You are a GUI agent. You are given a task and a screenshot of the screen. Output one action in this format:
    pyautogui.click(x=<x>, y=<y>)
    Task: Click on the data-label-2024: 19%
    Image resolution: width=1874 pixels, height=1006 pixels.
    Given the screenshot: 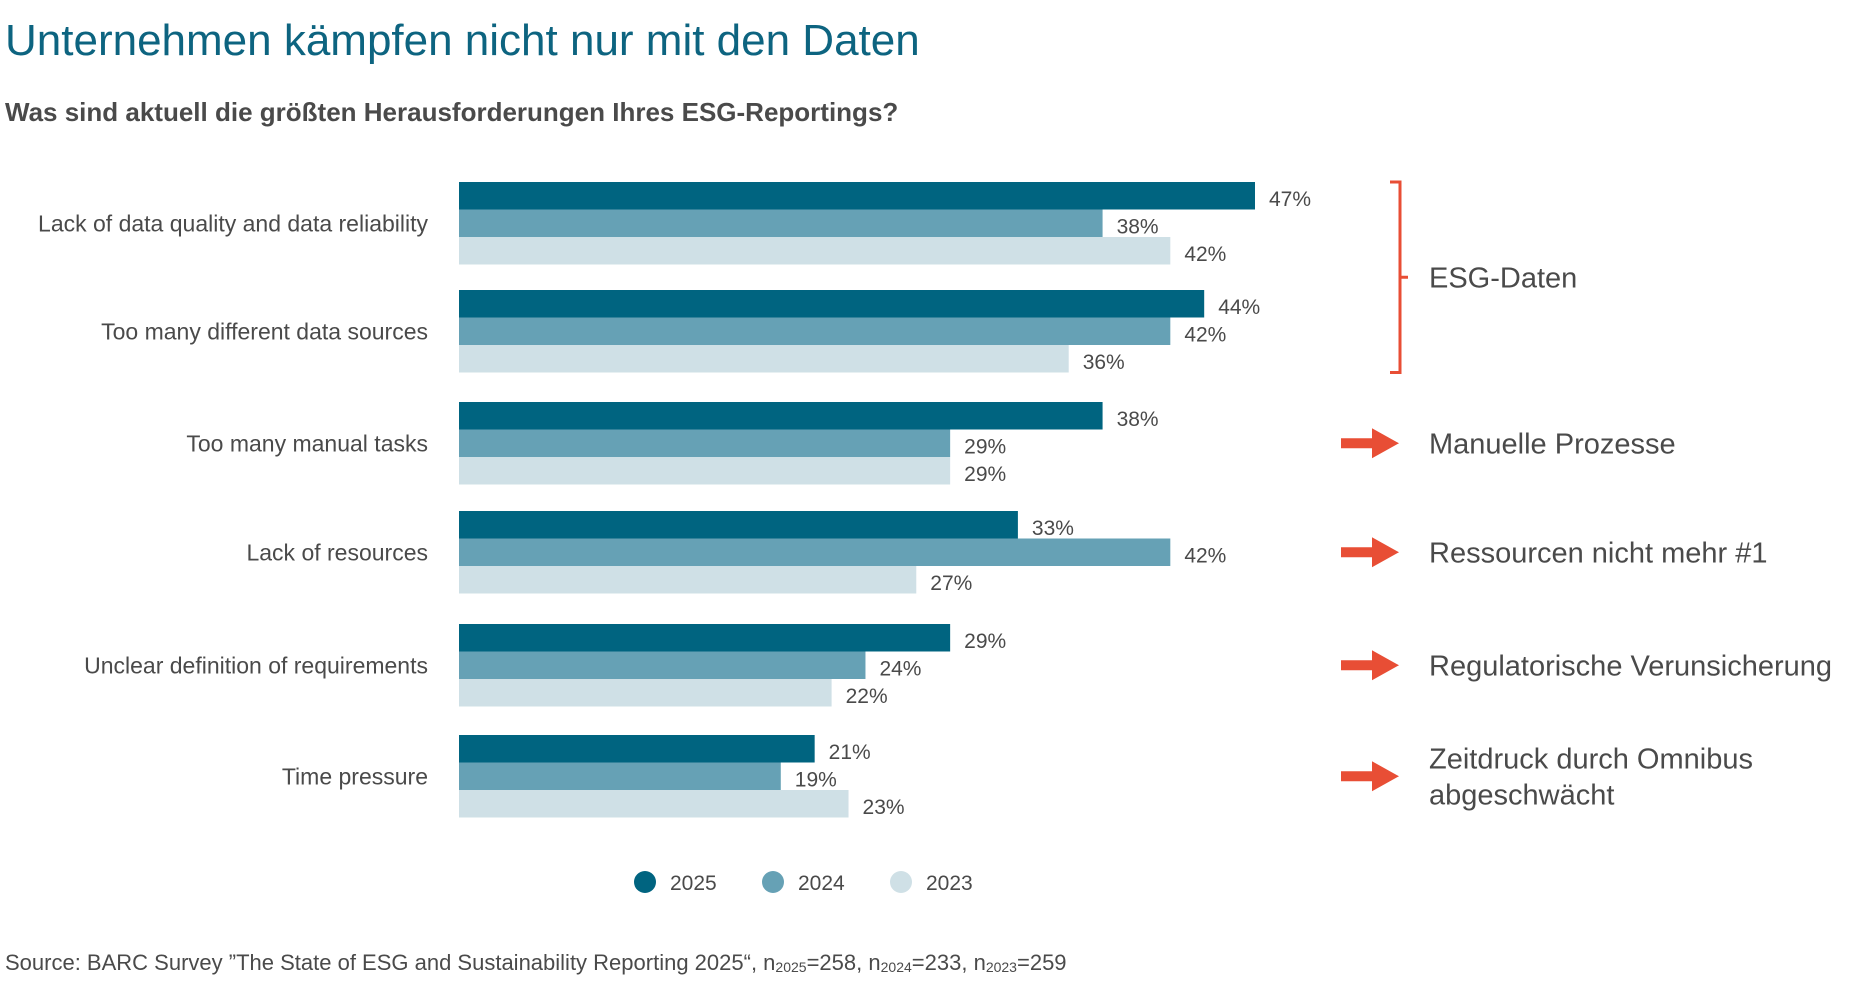 What is the action you would take?
    pyautogui.click(x=816, y=779)
    